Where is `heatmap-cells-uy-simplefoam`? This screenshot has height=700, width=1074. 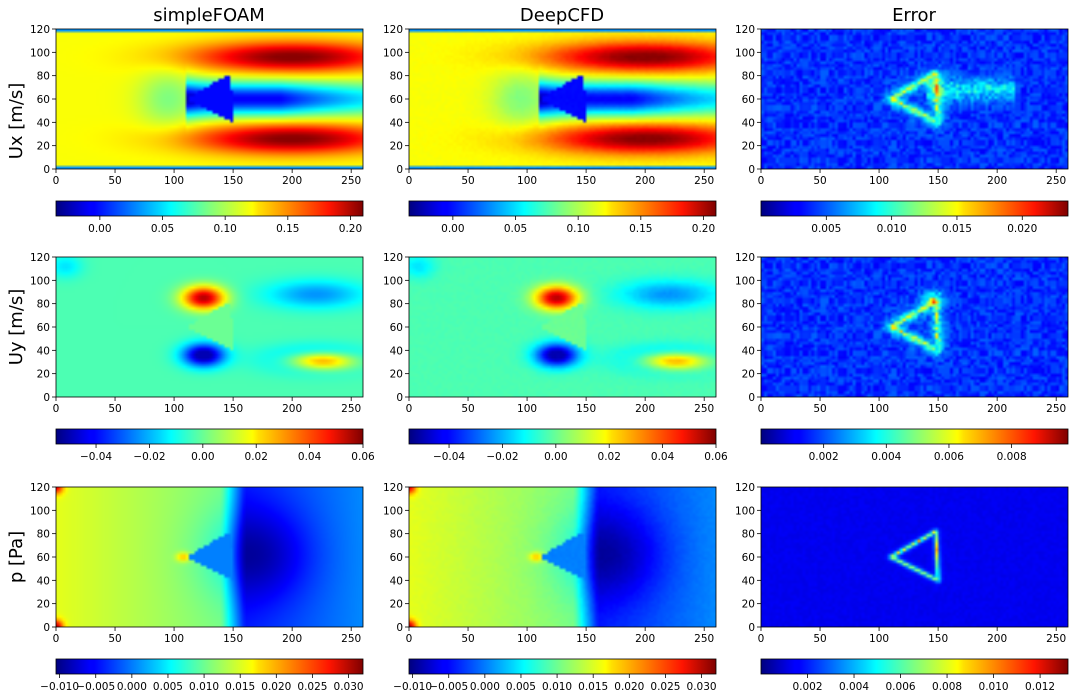 heatmap-cells-uy-simplefoam is located at coordinates (209, 327).